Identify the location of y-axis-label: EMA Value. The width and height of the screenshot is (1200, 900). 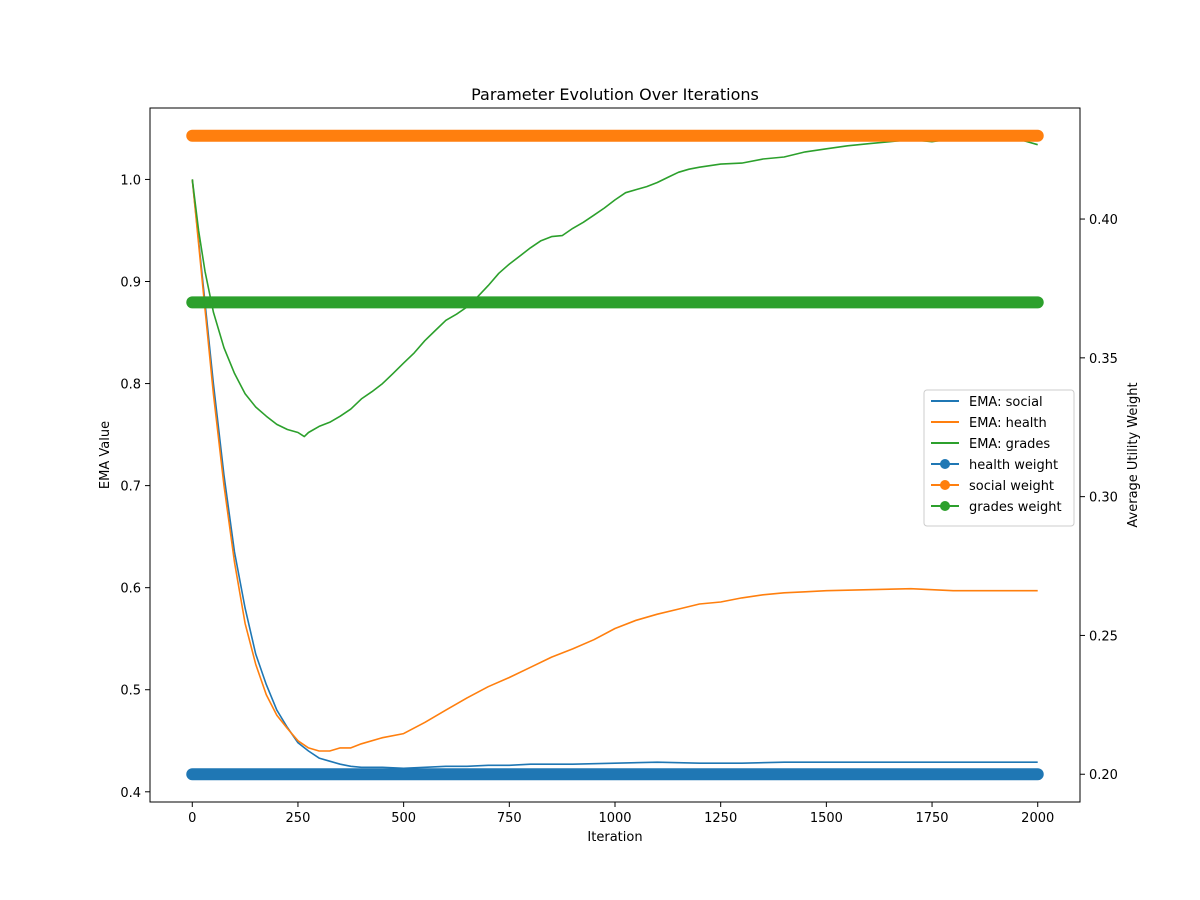
(105, 455).